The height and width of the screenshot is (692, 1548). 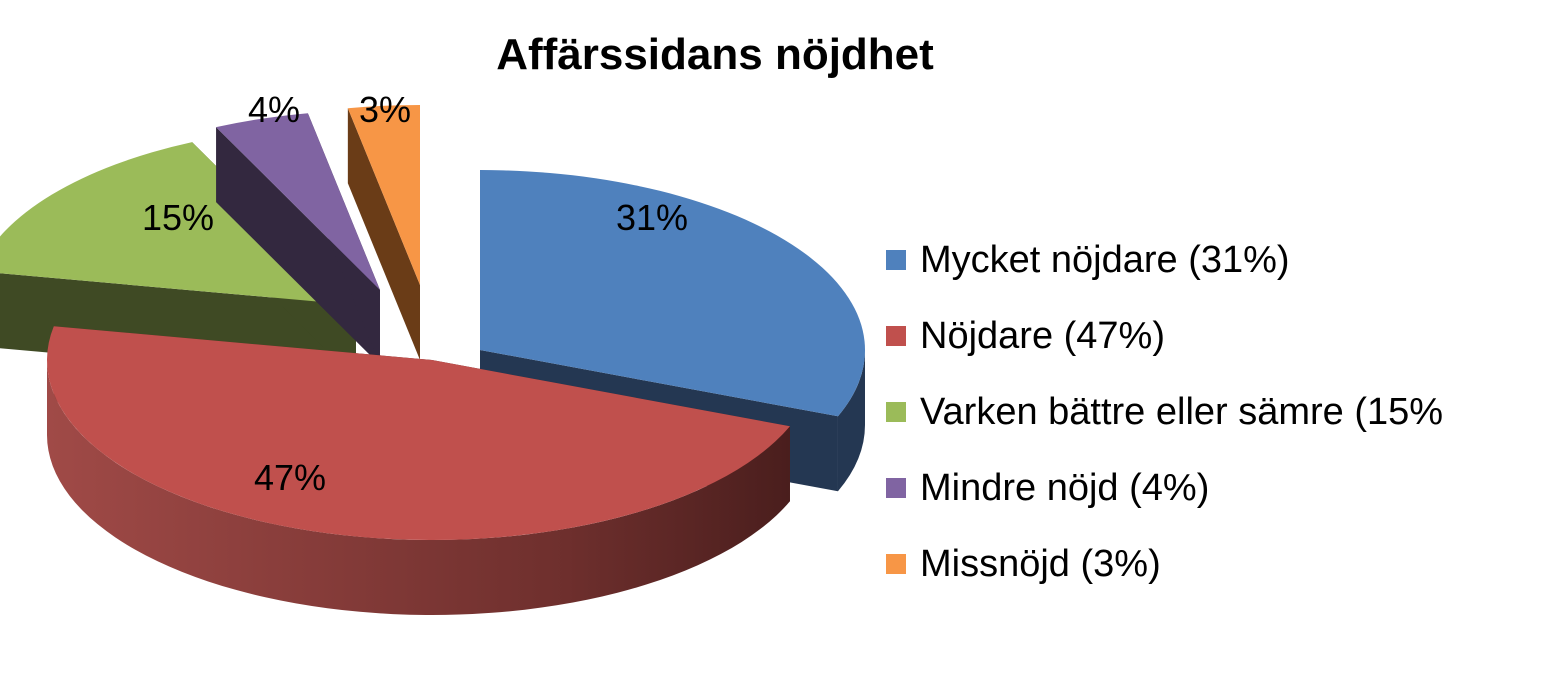 I want to click on legend-item: Nöjdare (47%), so click(x=1164, y=336).